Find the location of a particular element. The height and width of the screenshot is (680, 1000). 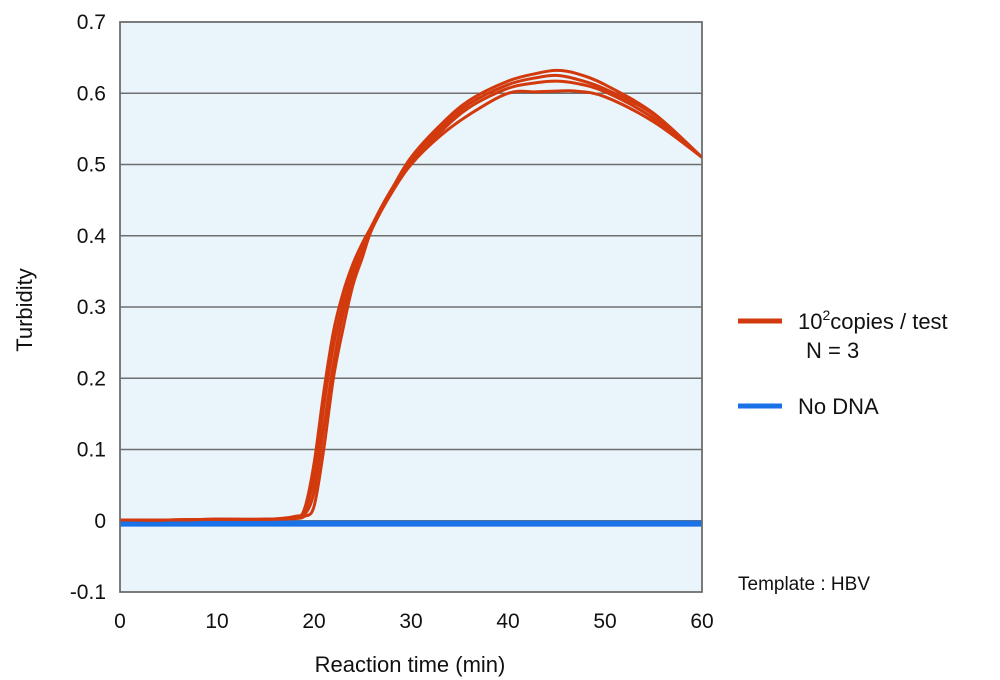

legend: 102copies / test N = 3 No DNA is located at coordinates (843, 363).